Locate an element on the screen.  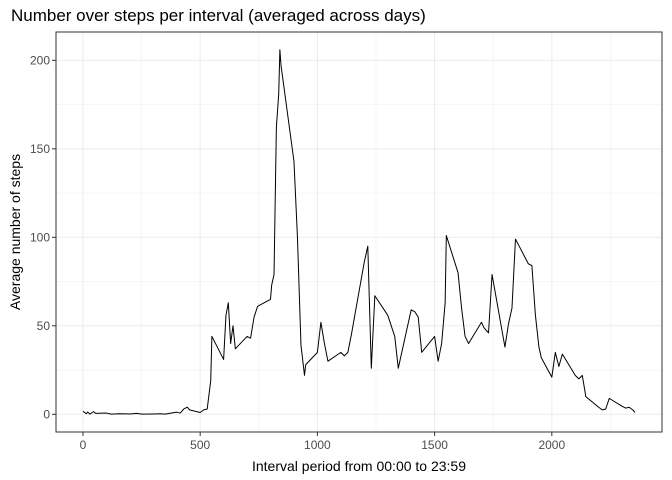
y-tick-label: 200 is located at coordinates (40, 60).